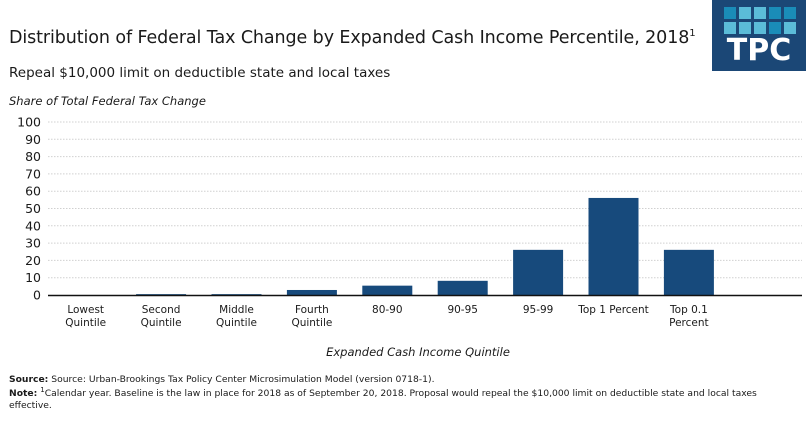 This screenshot has height=432, width=806. What do you see at coordinates (33, 173) in the screenshot?
I see `y-tick-label: 70` at bounding box center [33, 173].